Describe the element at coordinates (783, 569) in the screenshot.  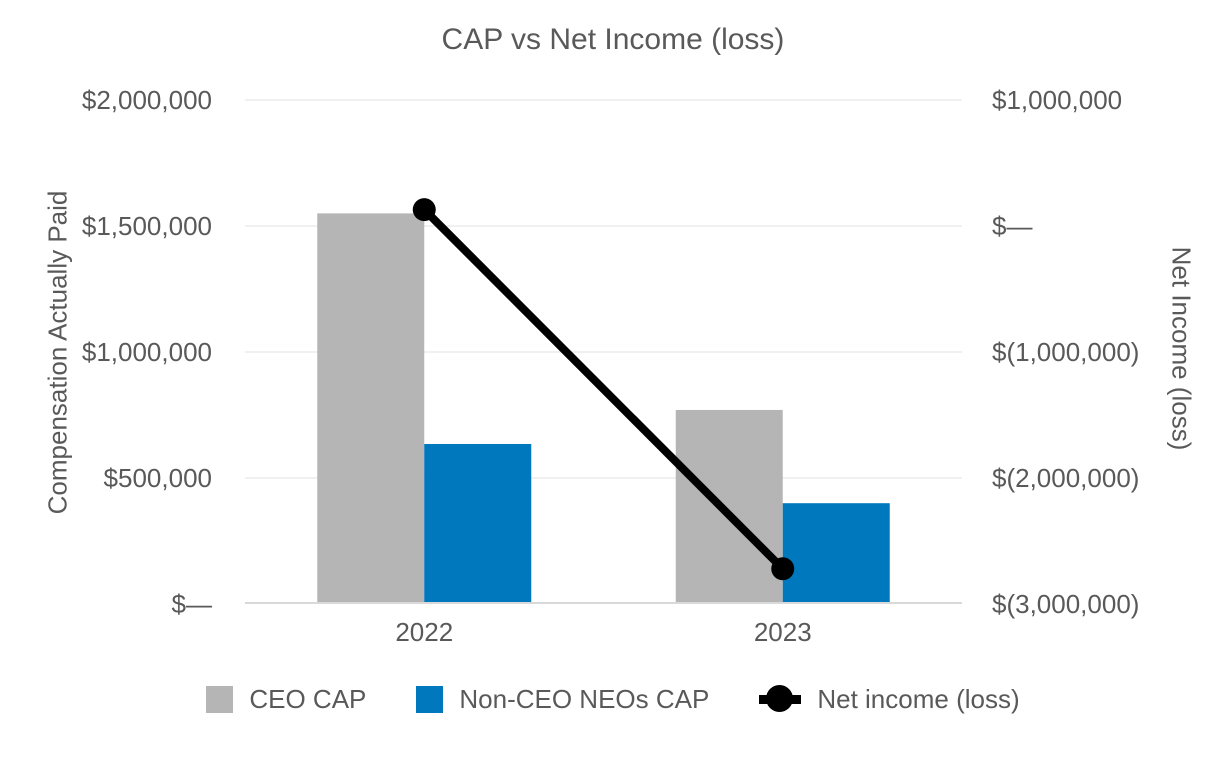
I see `point-net-income-loss--2023` at that location.